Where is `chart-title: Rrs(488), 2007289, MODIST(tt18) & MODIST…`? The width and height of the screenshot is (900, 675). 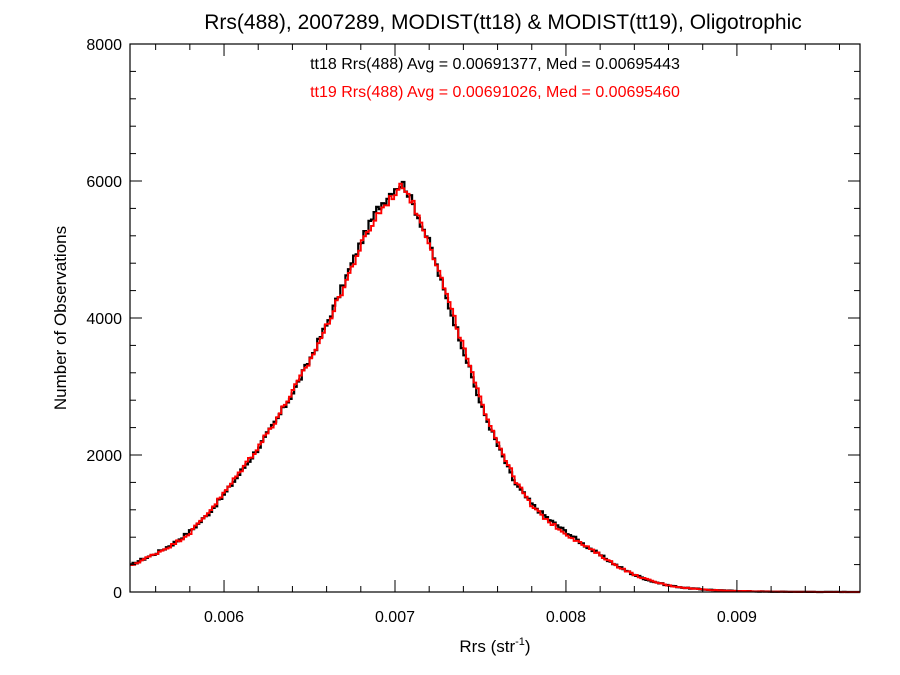
chart-title: Rrs(488), 2007289, MODIST(tt18) & MODIST… is located at coordinates (503, 22).